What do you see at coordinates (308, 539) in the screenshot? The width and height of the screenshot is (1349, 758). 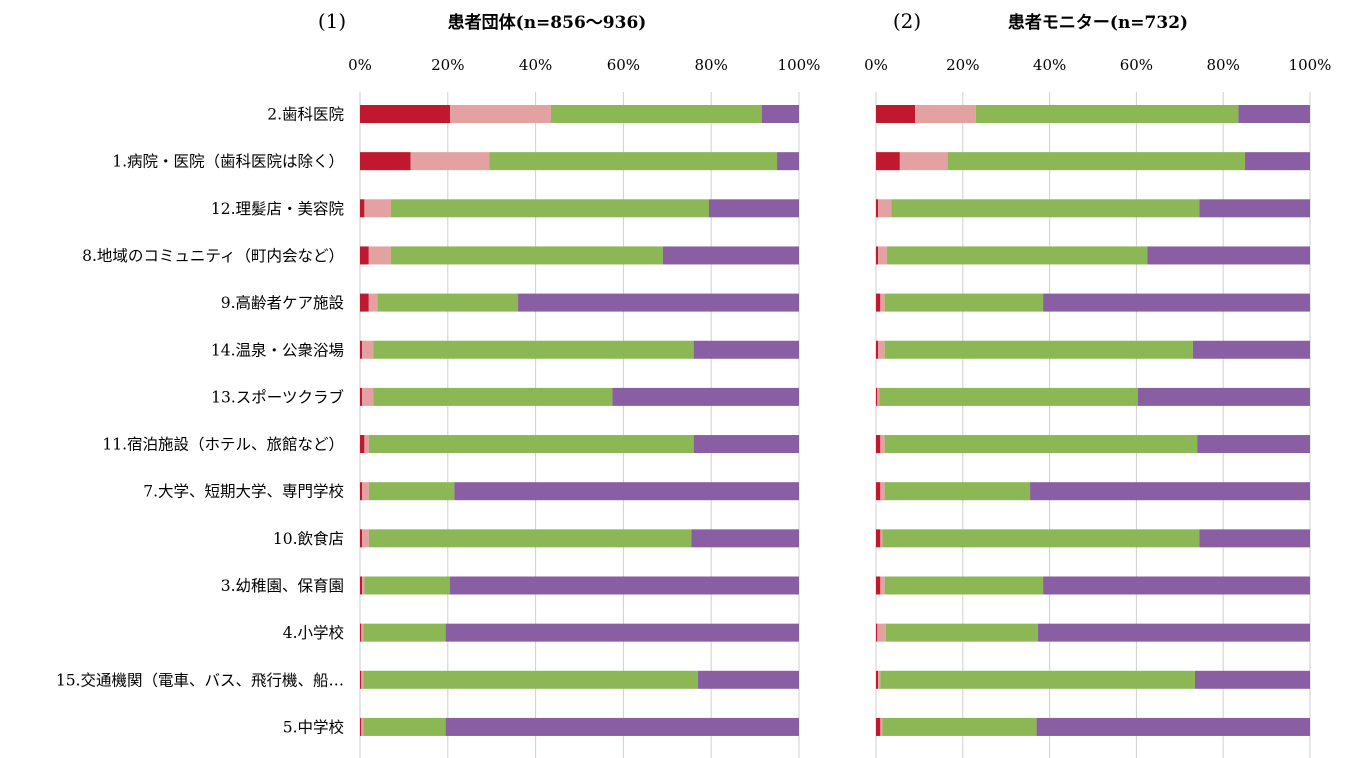 I see `category-label: 10.飲食店` at bounding box center [308, 539].